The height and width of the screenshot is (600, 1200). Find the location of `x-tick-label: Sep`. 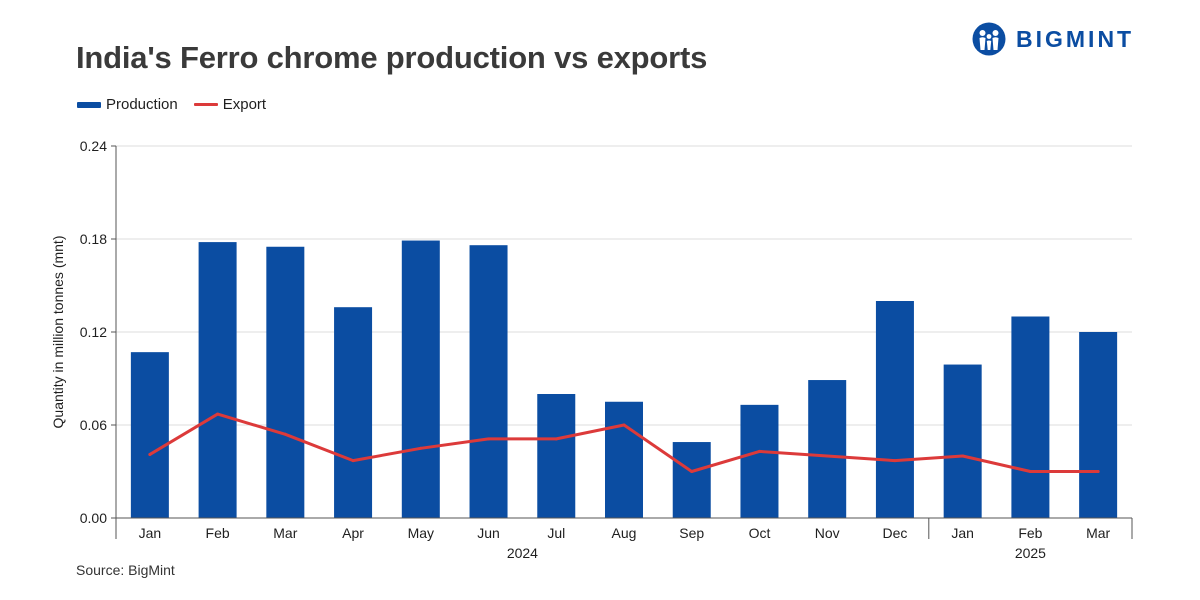

x-tick-label: Sep is located at coordinates (691, 533).